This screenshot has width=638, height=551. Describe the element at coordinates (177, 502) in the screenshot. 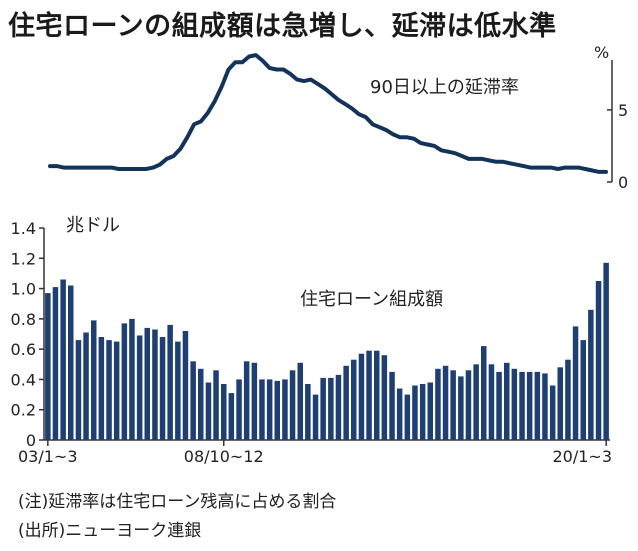

I see `footnote-definition: (注)延滞率は住宅ローン残高に占める割合` at that location.